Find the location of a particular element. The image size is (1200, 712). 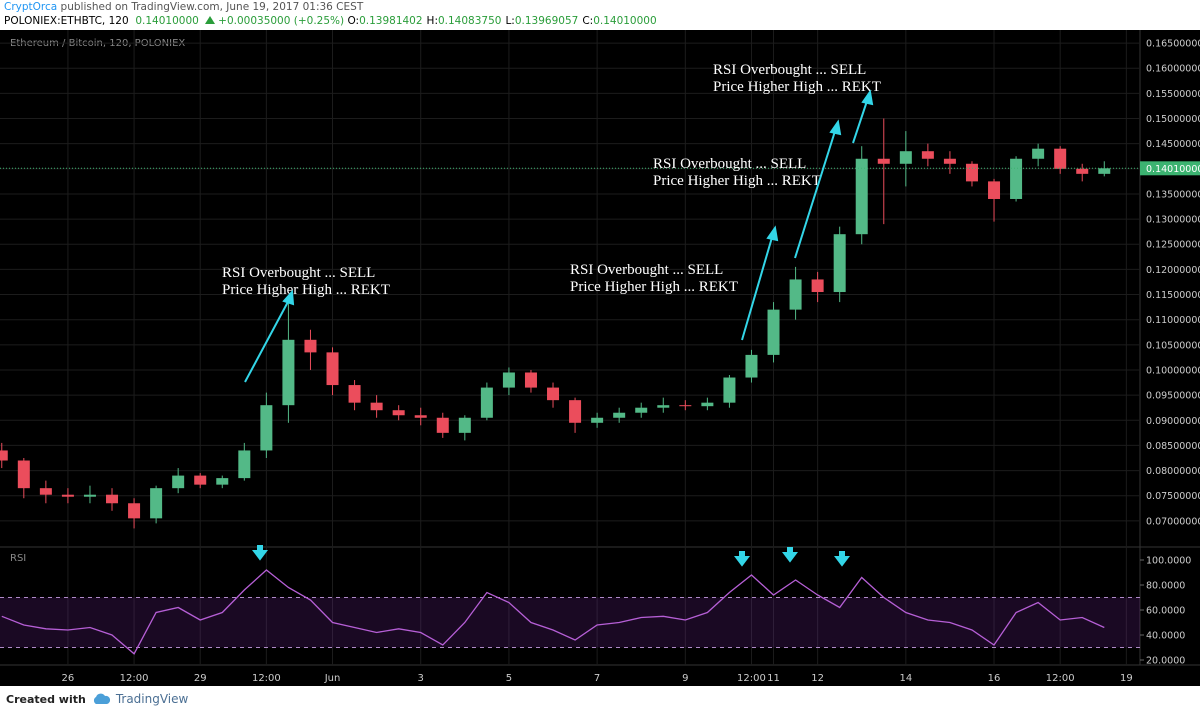

brand: TradingView is located at coordinates (152, 699).